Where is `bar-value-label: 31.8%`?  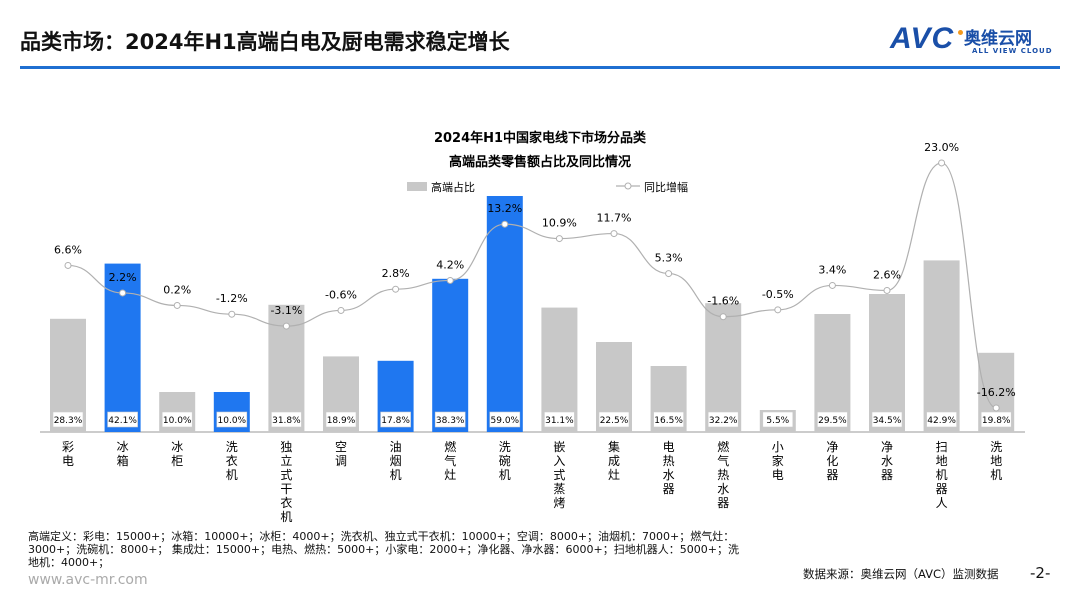 bar-value-label: 31.8% is located at coordinates (286, 421).